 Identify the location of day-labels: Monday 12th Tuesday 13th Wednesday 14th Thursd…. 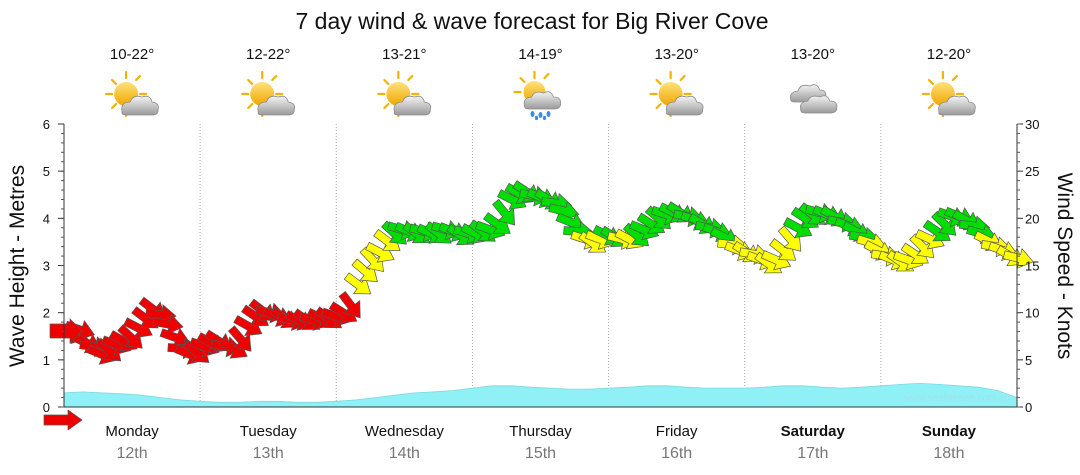
(540, 442).